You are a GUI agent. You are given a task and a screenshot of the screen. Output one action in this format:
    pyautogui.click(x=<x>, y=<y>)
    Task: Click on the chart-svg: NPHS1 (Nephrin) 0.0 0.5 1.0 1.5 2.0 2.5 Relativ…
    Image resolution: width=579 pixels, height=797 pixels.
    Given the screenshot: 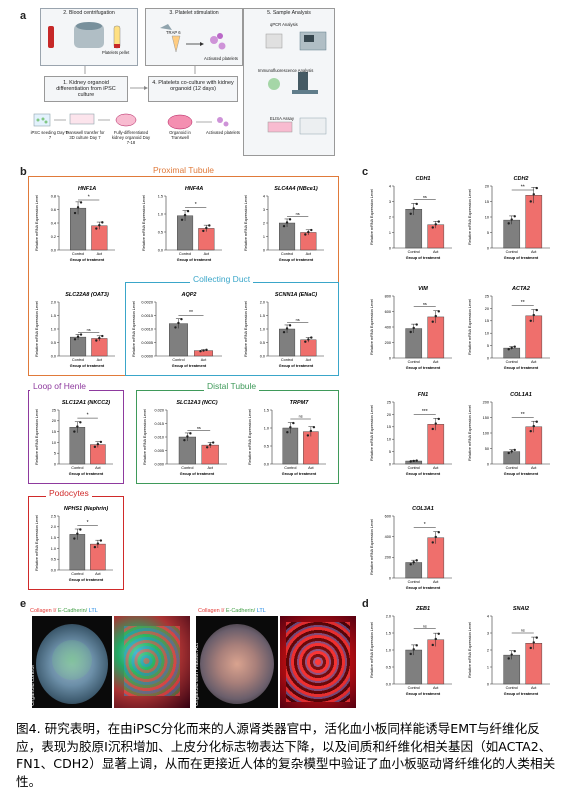 What is the action you would take?
    pyautogui.click(x=74, y=544)
    